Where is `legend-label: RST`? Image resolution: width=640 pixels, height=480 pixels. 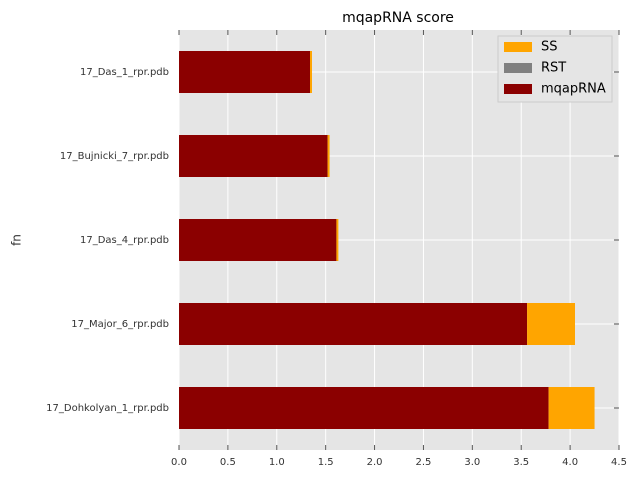
legend-label: RST is located at coordinates (553, 68).